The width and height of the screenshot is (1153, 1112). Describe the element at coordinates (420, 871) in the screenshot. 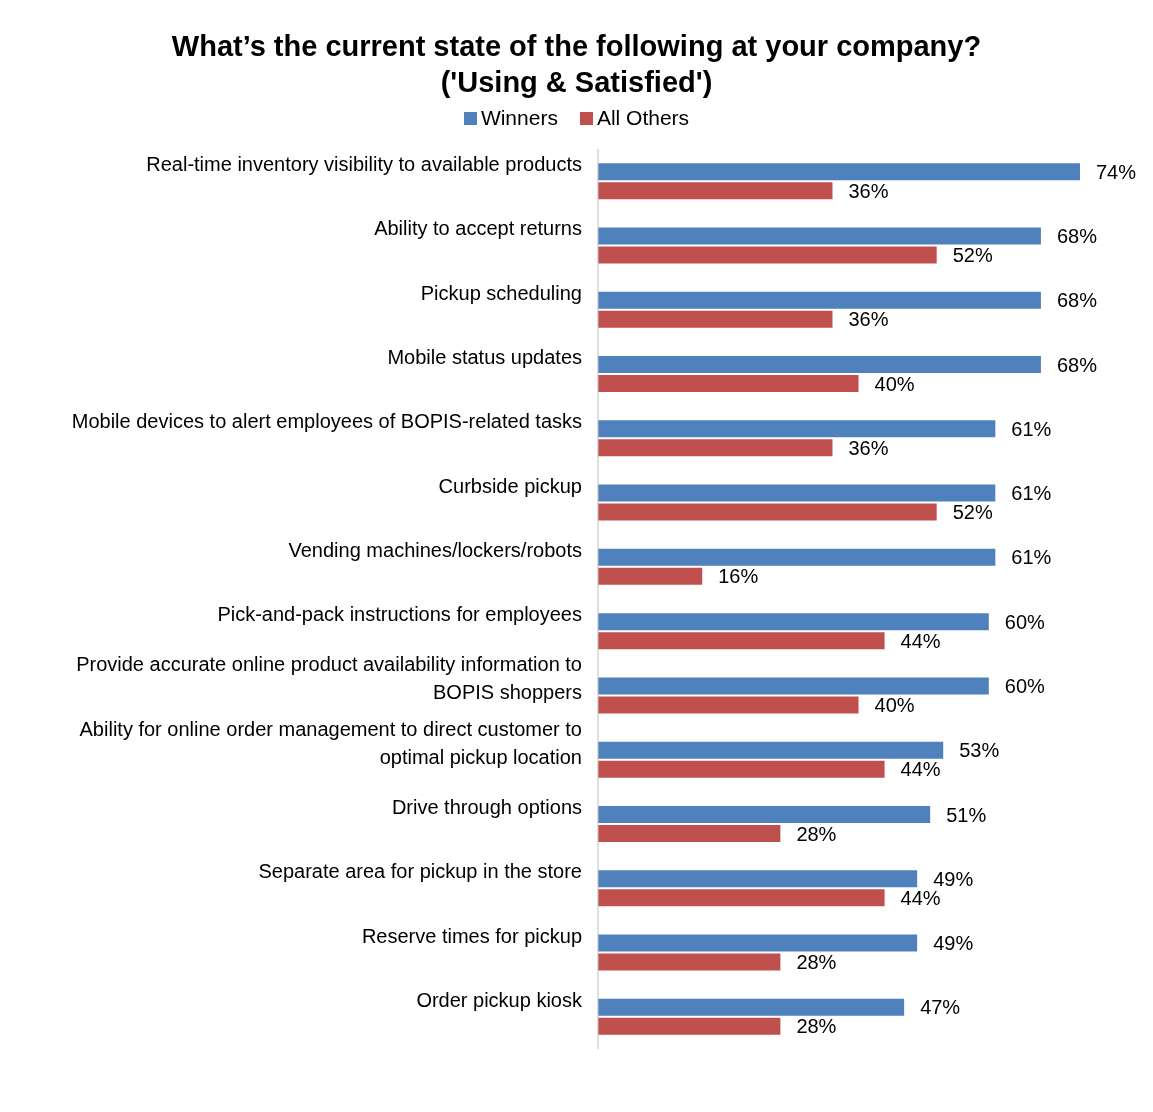

I see `y-tick-label: Separate area for pickup in the store` at that location.